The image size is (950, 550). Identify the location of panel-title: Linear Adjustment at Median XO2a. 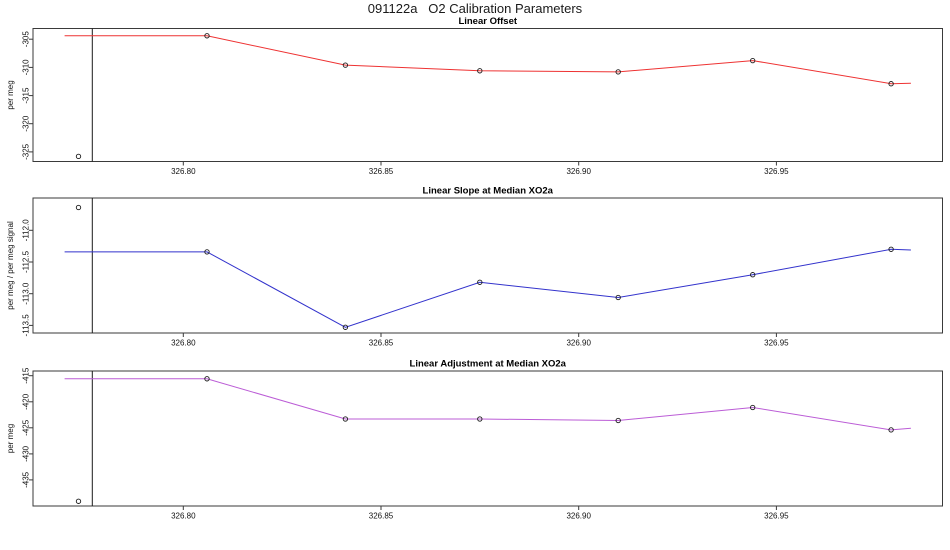
(488, 364).